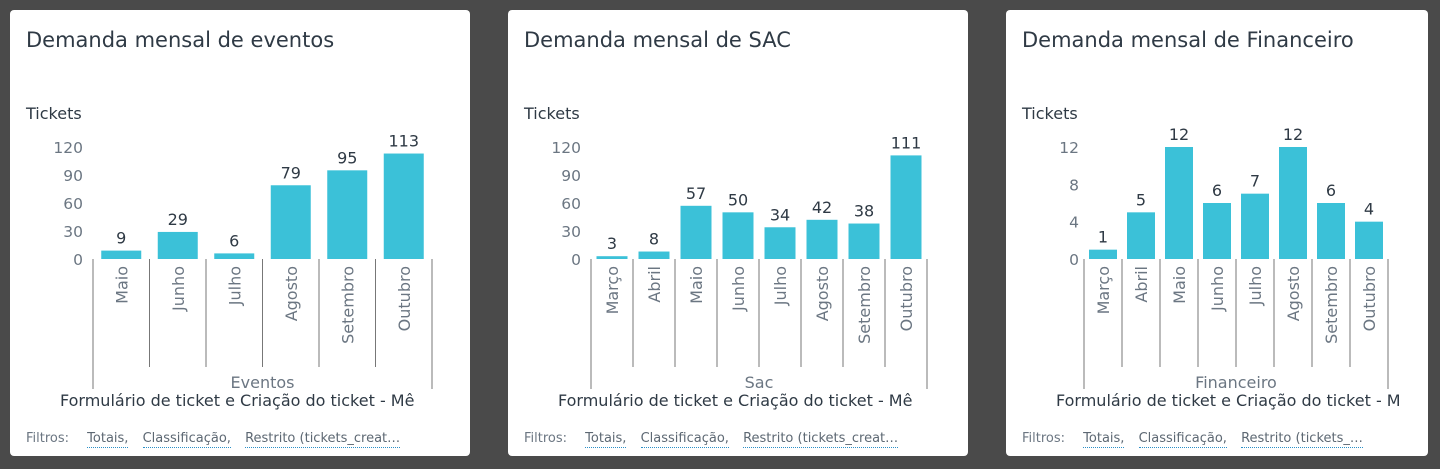 The image size is (1440, 469). Describe the element at coordinates (864, 211) in the screenshot. I see `data-label: 38` at that location.